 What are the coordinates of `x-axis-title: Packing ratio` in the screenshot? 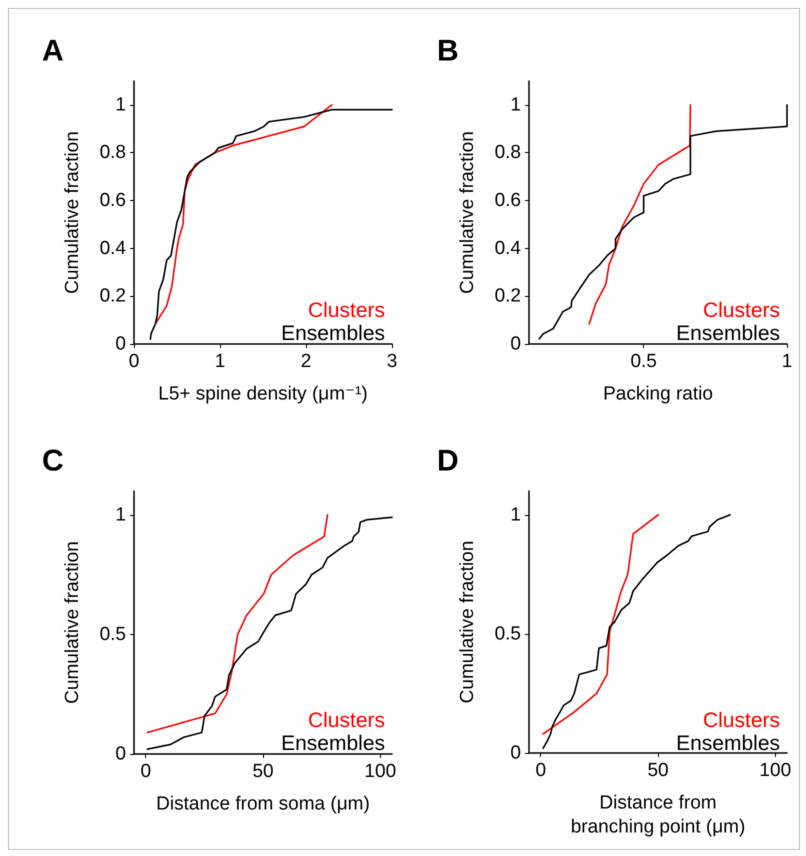 It's located at (658, 394).